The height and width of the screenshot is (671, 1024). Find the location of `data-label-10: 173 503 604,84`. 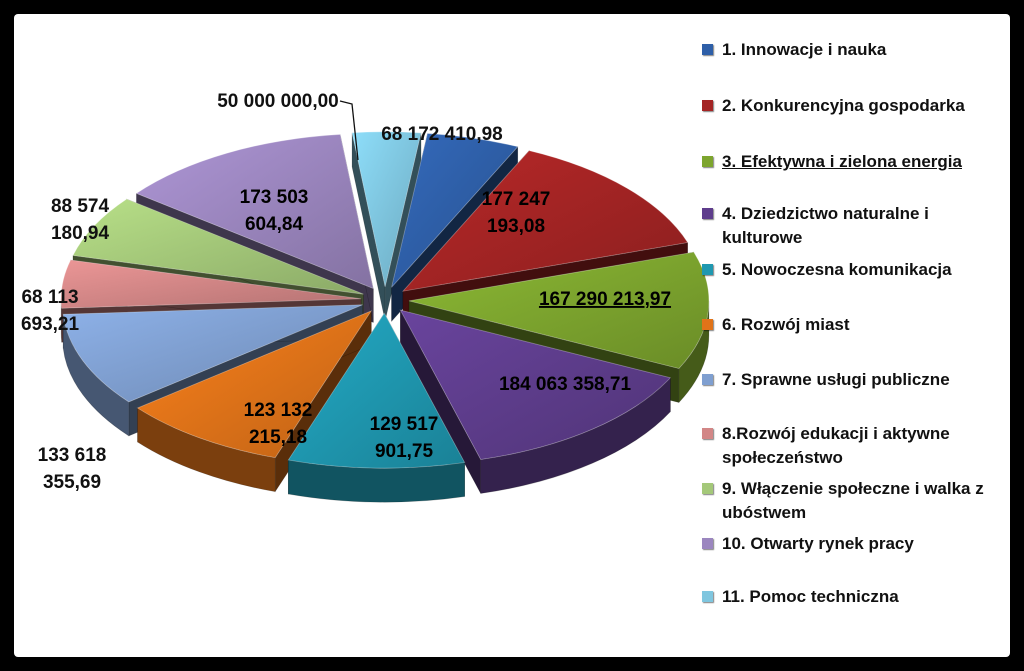

data-label-10: 173 503 604,84 is located at coordinates (274, 211).